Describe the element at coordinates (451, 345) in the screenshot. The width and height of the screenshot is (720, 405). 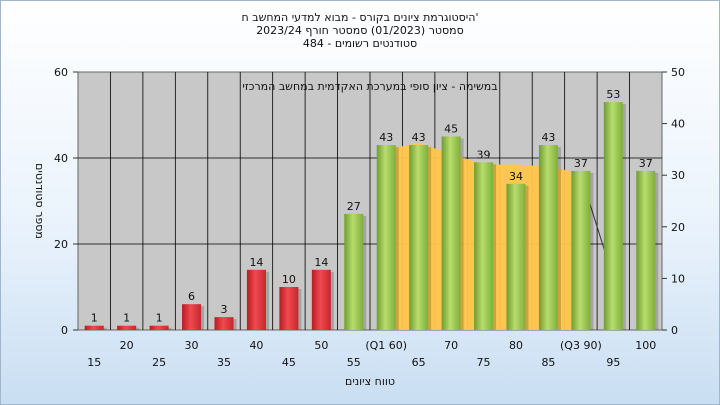
I see `x-axis-tick-label: 70` at that location.